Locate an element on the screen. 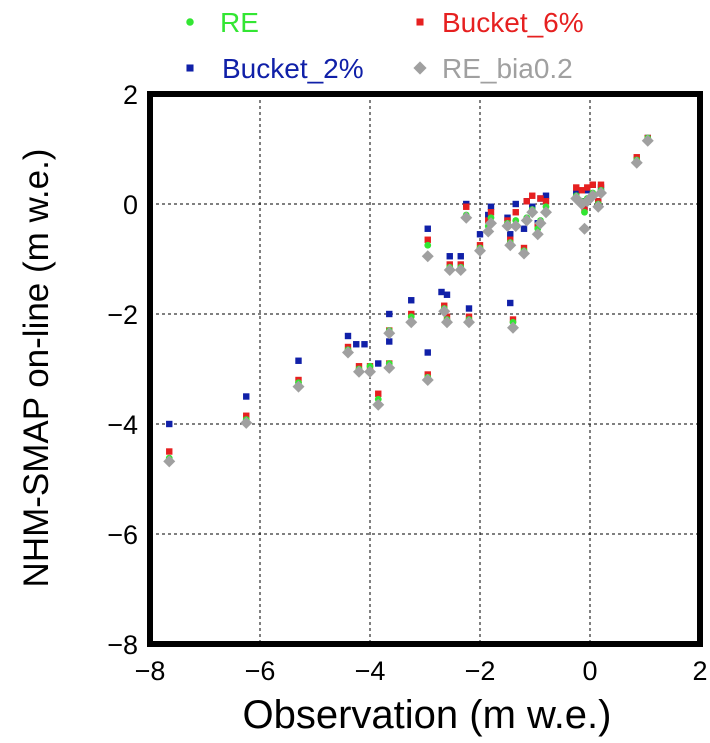 The height and width of the screenshot is (743, 710). x-tick-label: −6 is located at coordinates (260, 671).